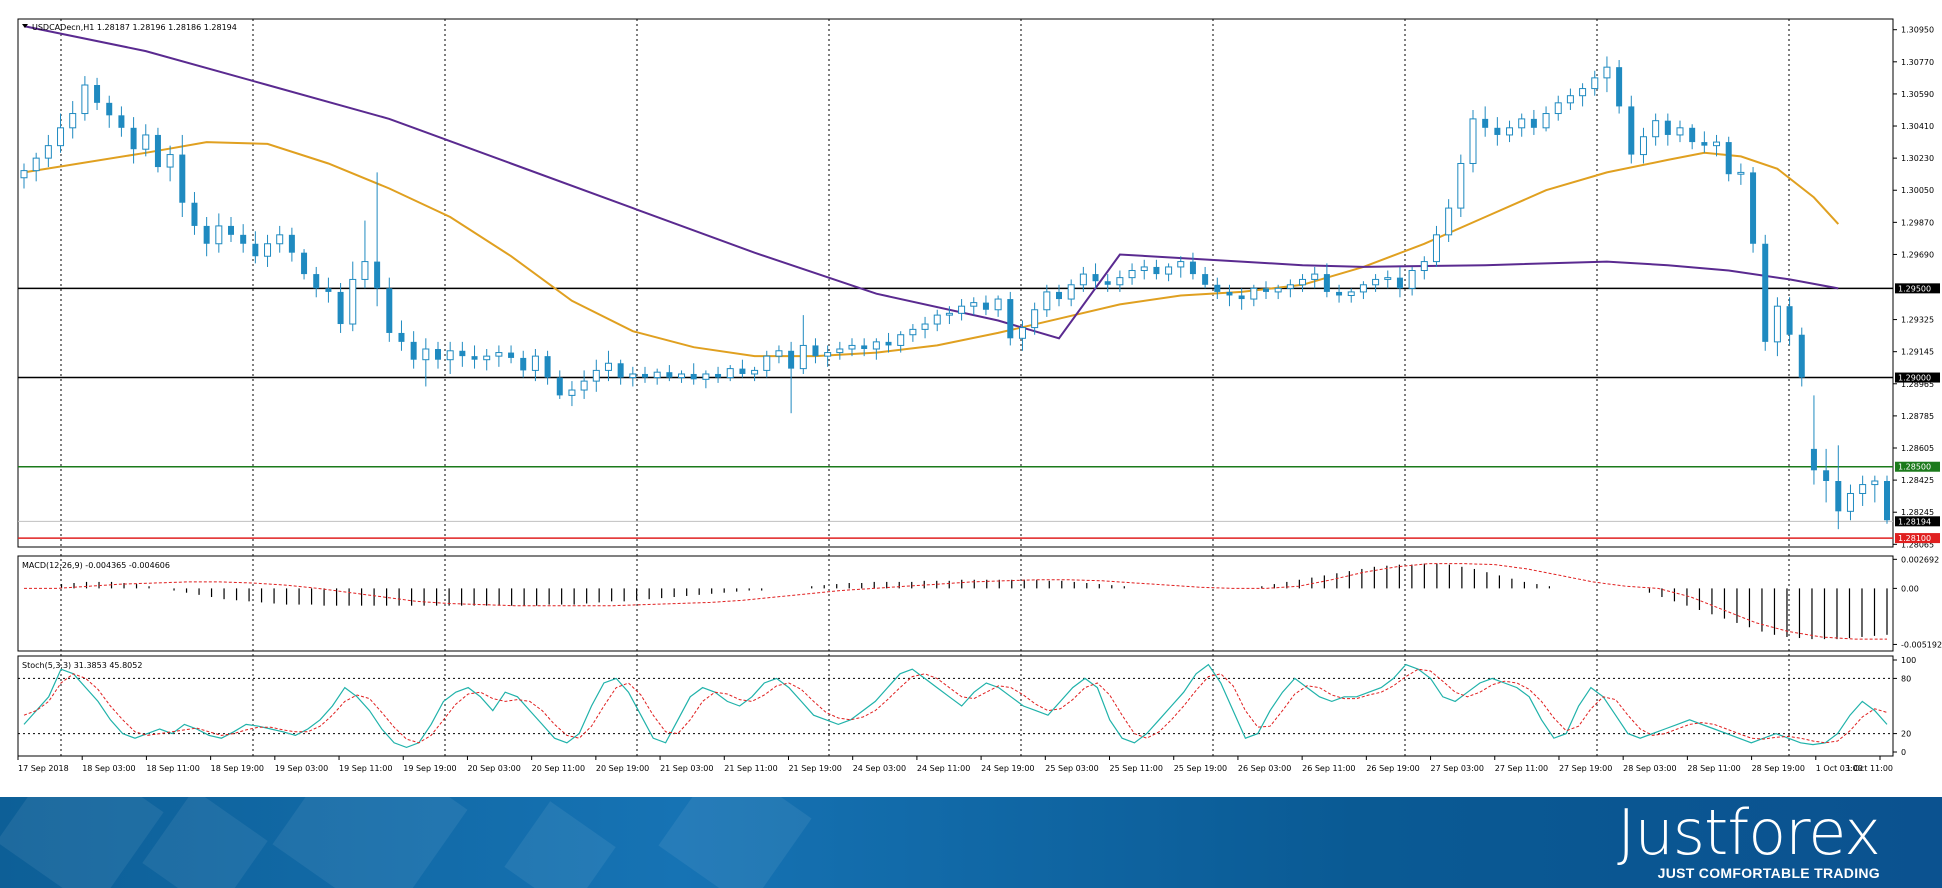  I want to click on stoch-signal-line, so click(955, 706).